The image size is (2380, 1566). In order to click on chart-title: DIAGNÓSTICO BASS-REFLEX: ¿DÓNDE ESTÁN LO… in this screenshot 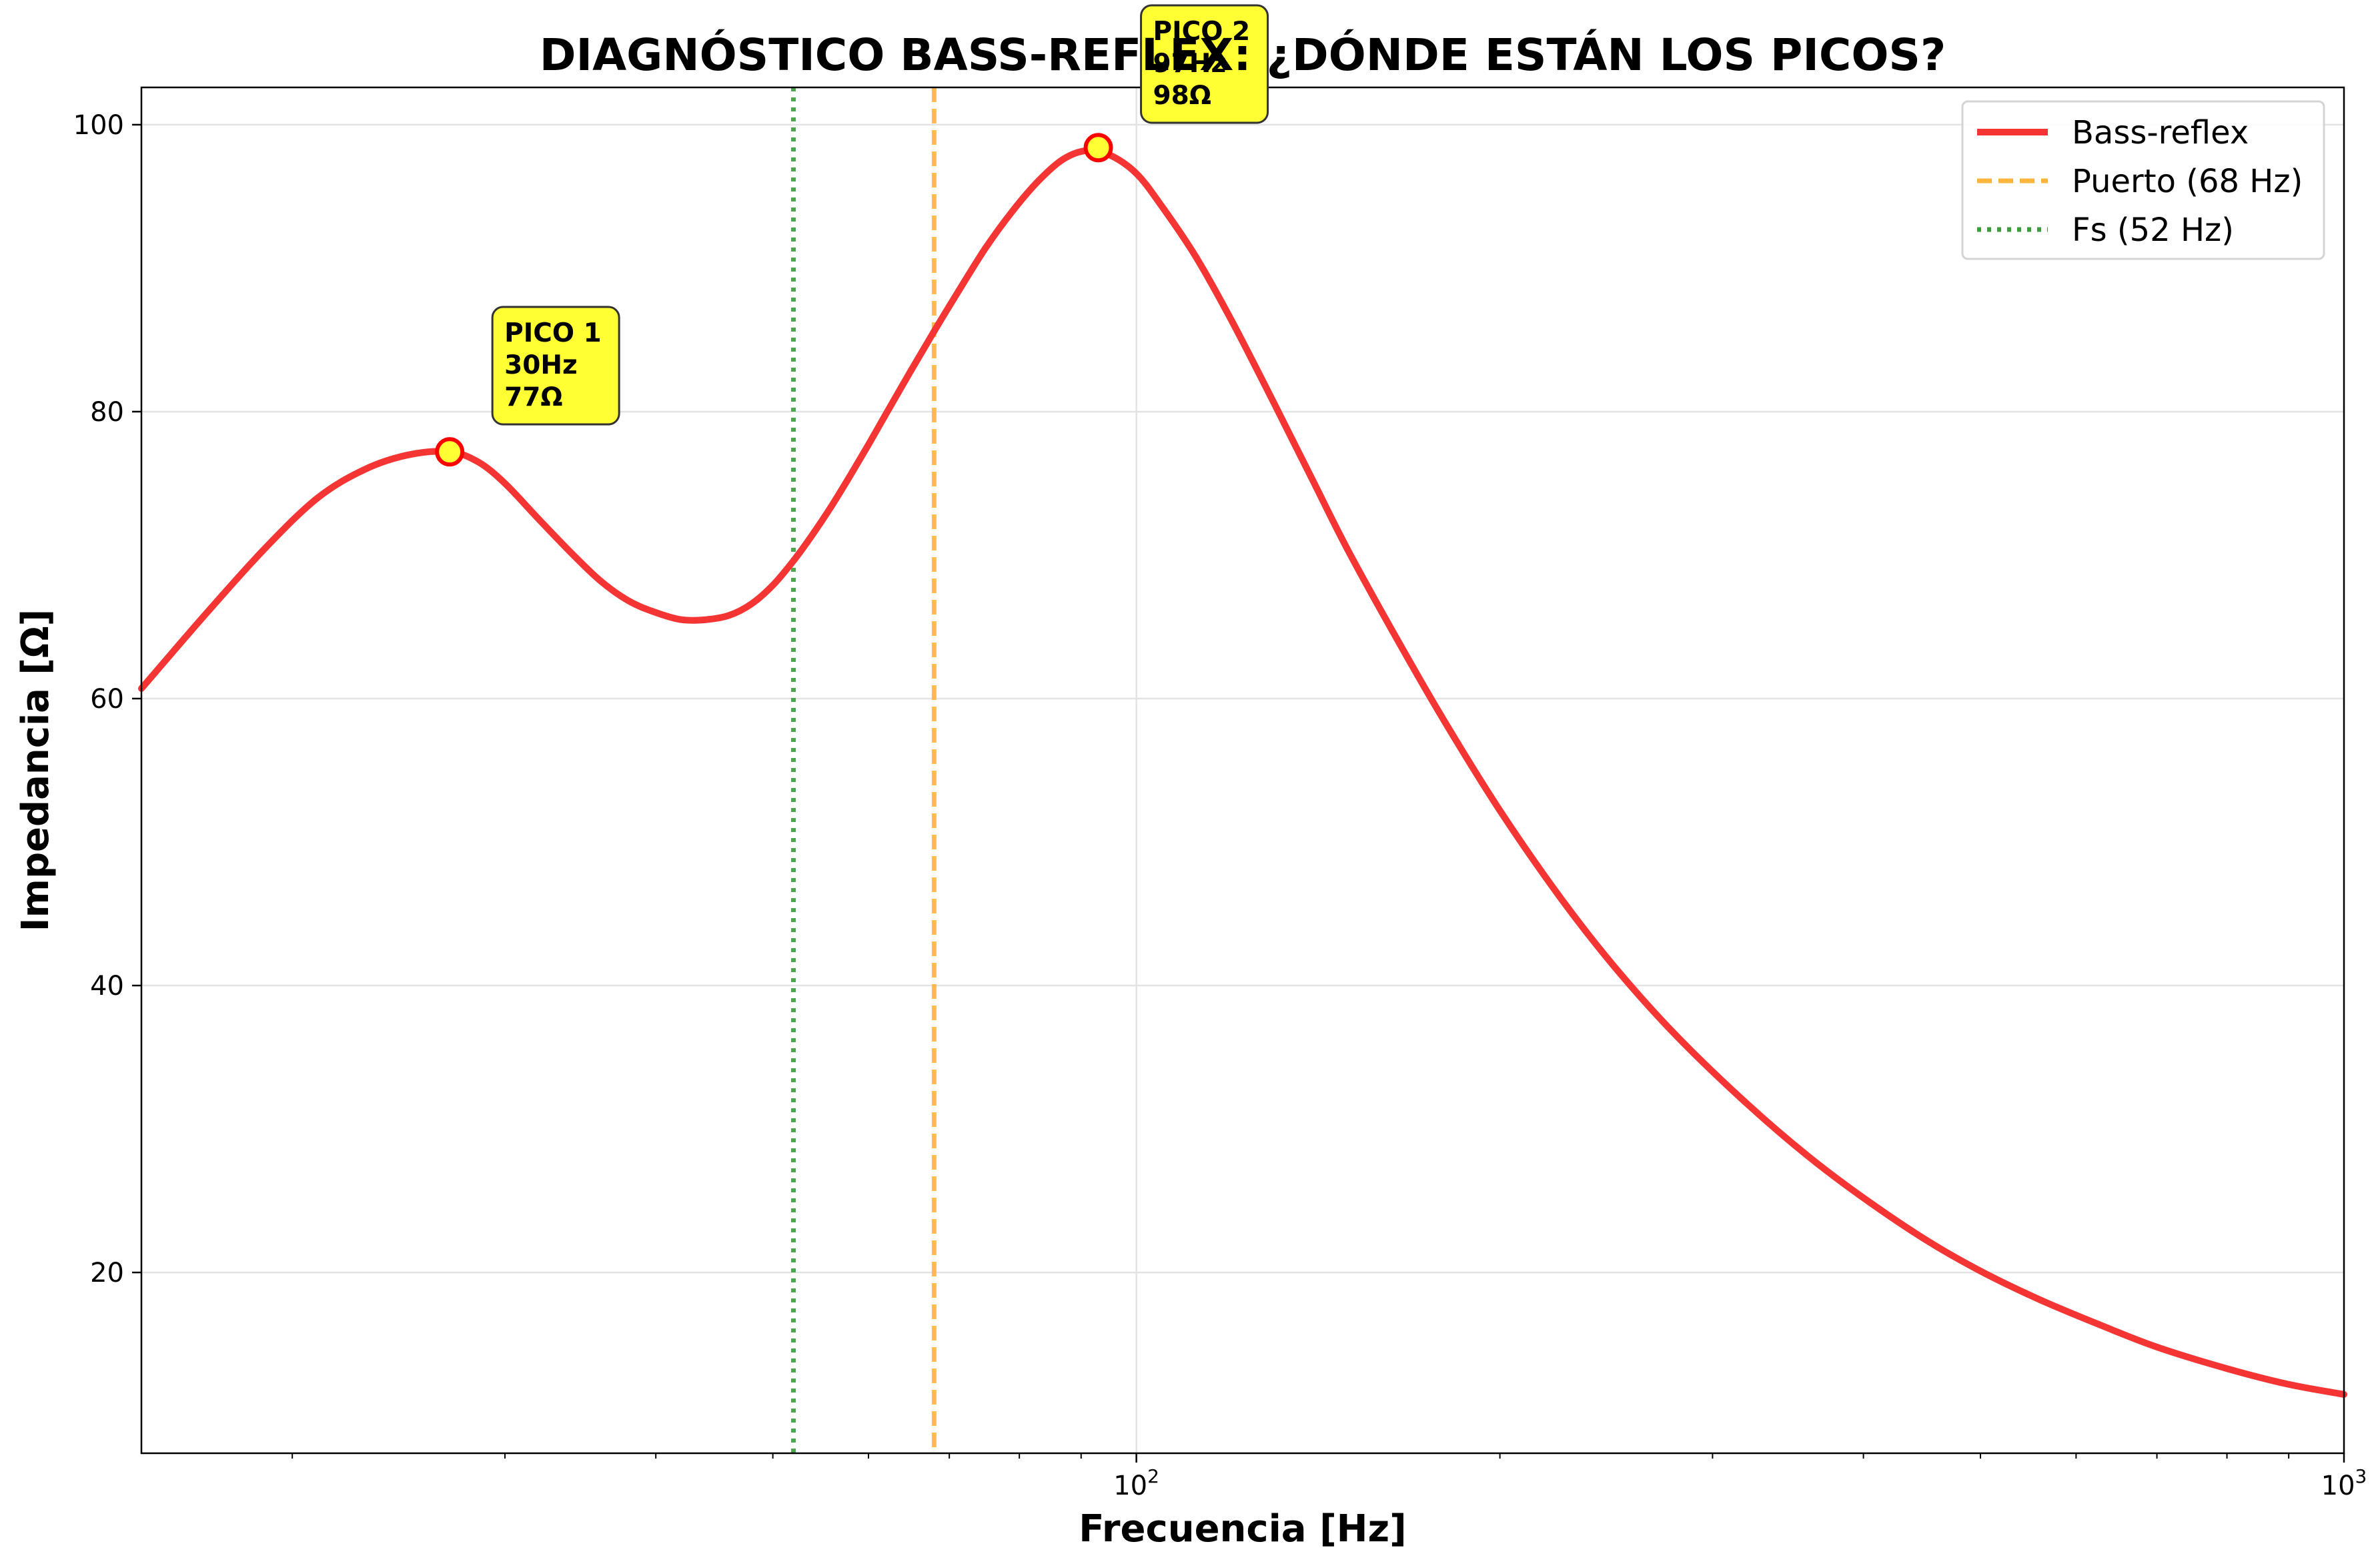, I will do `click(1243, 55)`.